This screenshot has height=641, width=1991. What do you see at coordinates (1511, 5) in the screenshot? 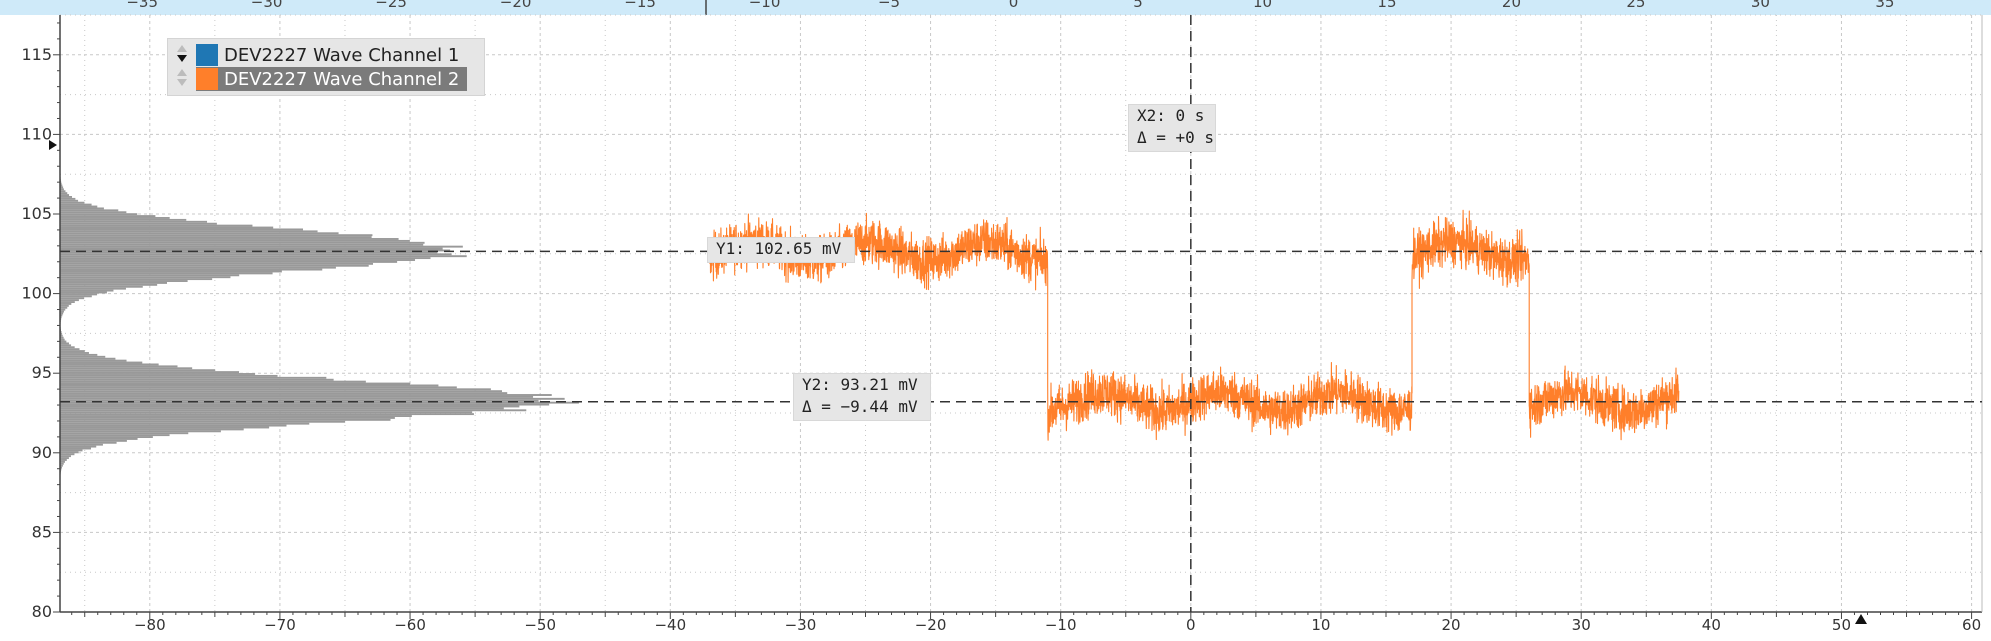
I see `top-tick-label: 20` at bounding box center [1511, 5].